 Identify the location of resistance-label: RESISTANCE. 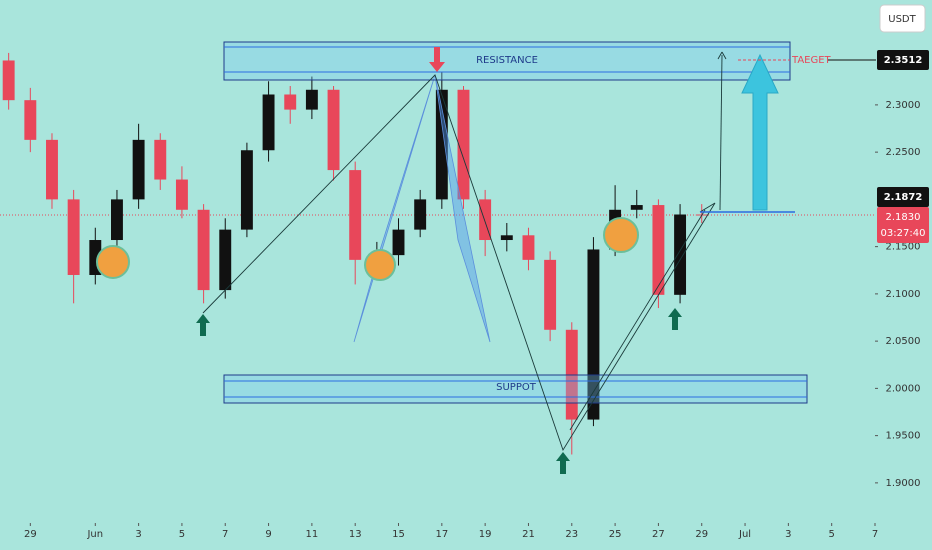
(507, 60).